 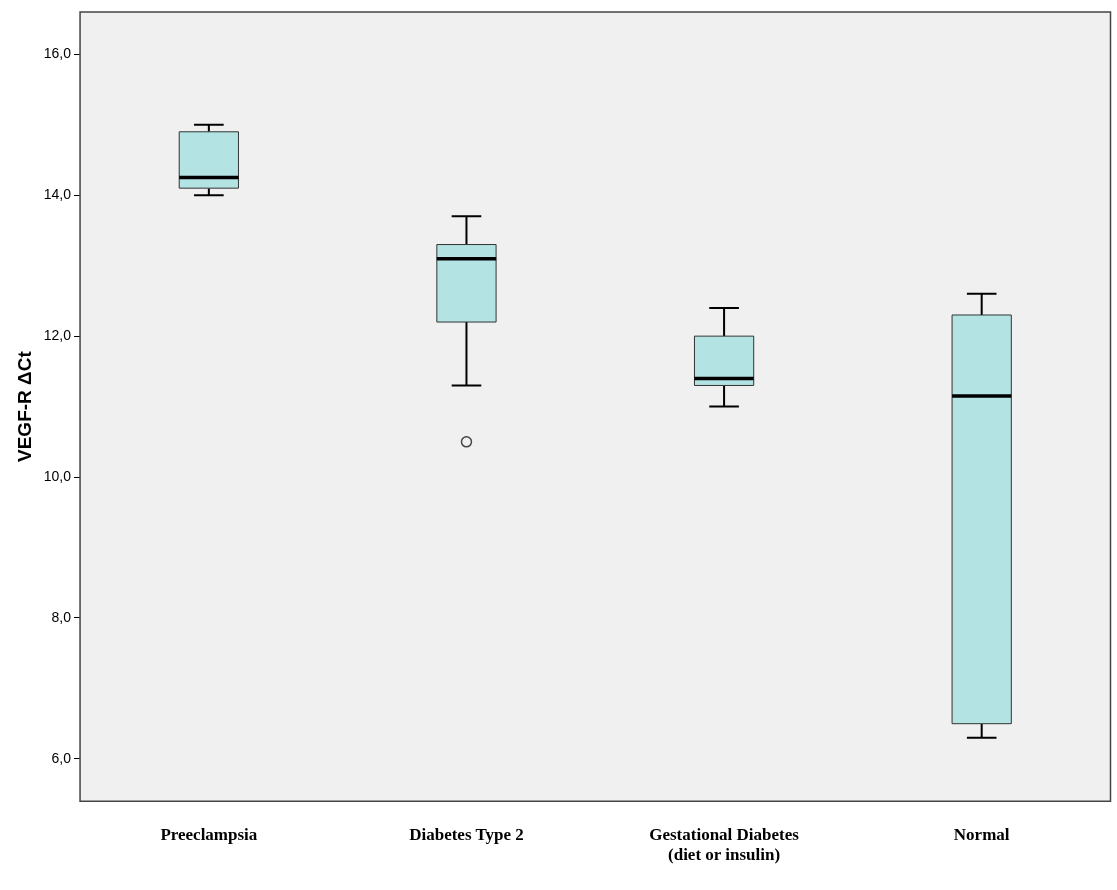 What do you see at coordinates (57, 53) in the screenshot?
I see `y-tick-label: 16,0` at bounding box center [57, 53].